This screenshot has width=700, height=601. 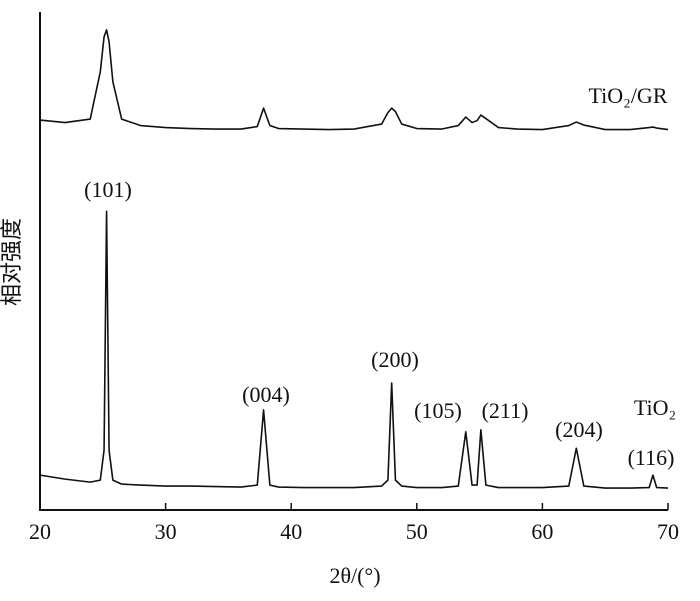 I want to click on x-tick-label: 50, so click(x=417, y=531).